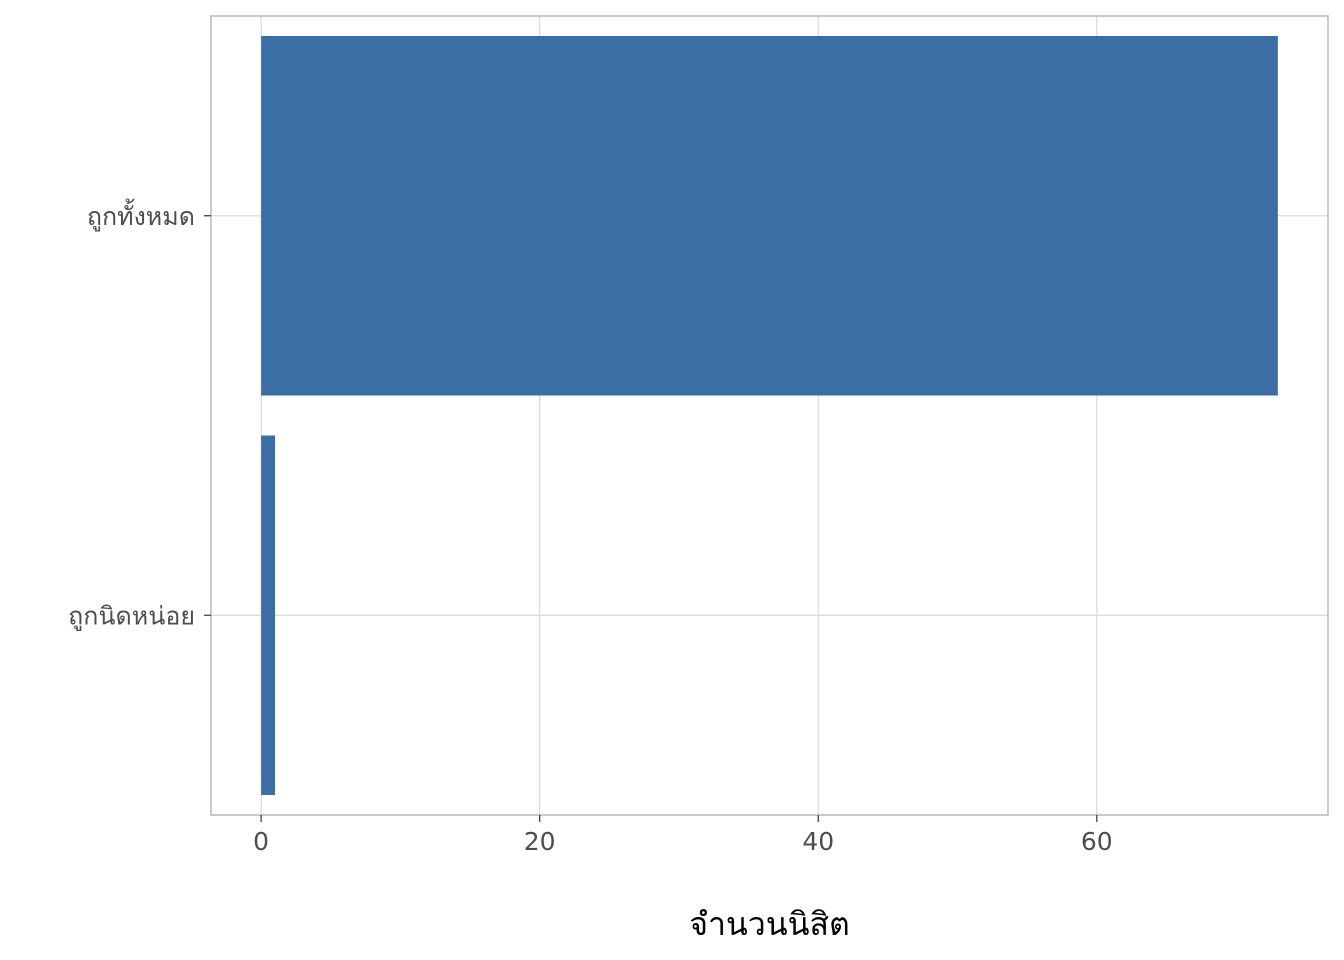 Image resolution: width=1344 pixels, height=960 pixels. Describe the element at coordinates (261, 841) in the screenshot. I see `x-tick-label: 0` at that location.